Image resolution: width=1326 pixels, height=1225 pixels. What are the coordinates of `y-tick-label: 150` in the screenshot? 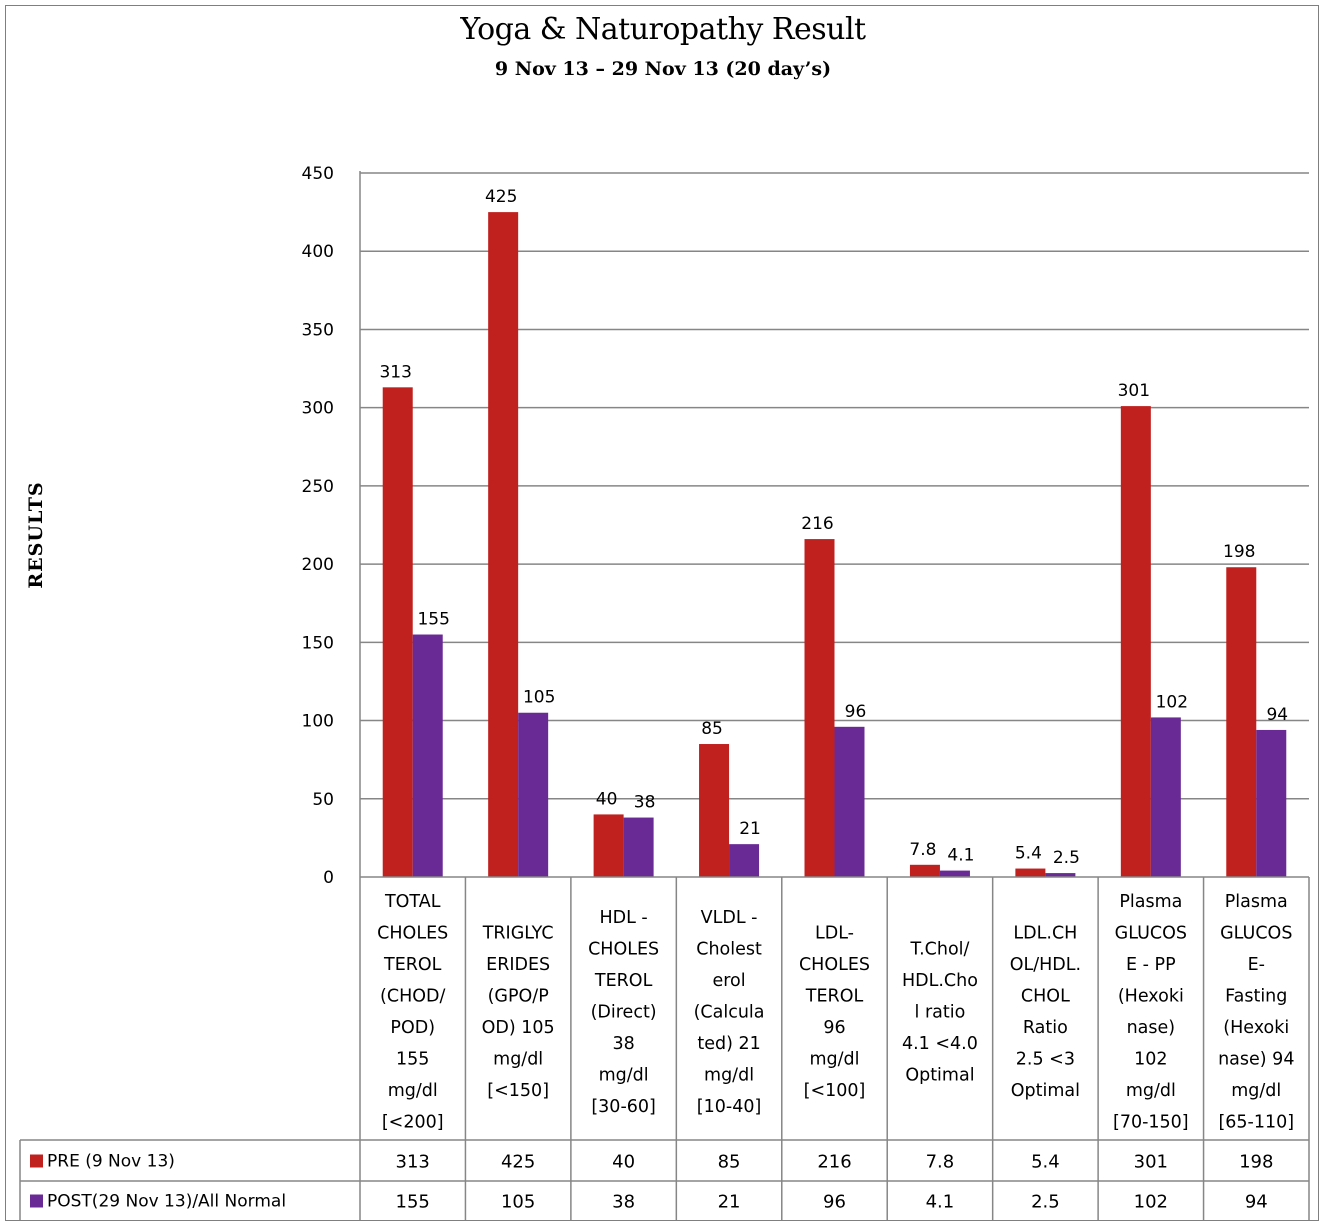 It's located at (318, 643).